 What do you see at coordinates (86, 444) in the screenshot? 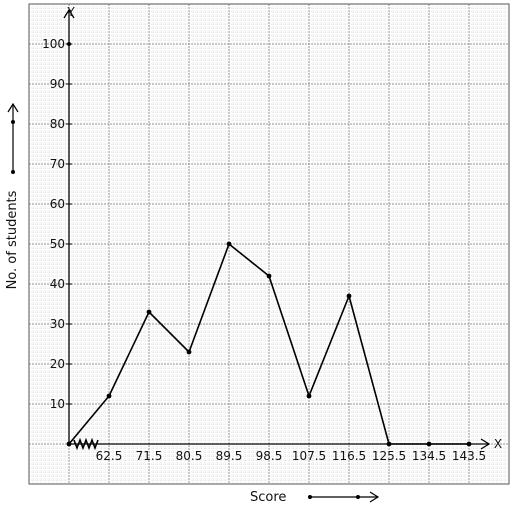
I see `axis-break-zigzag` at bounding box center [86, 444].